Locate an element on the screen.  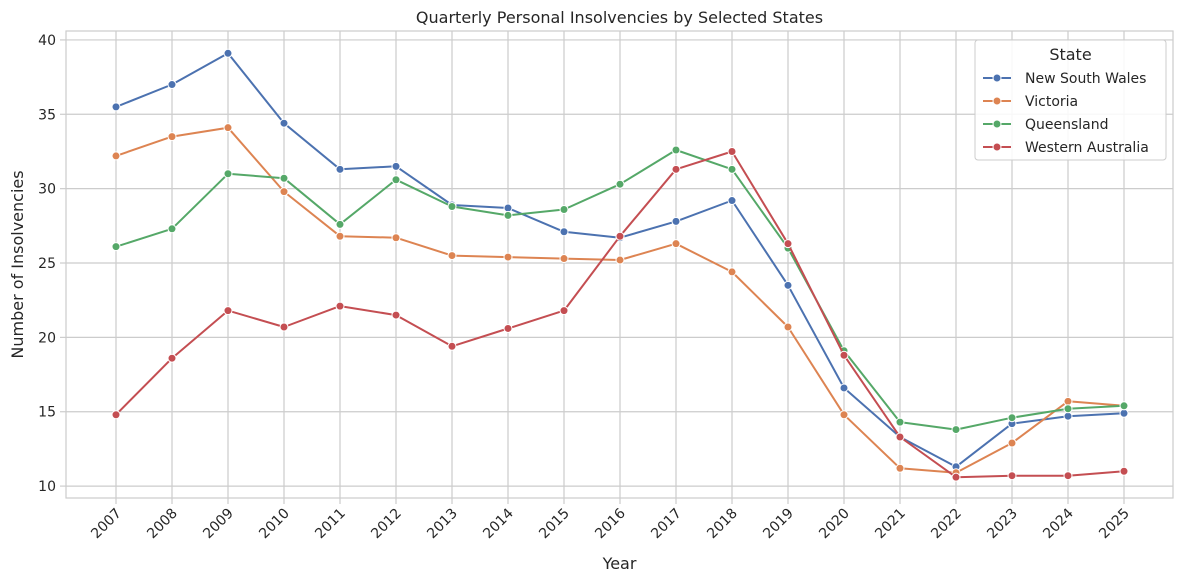
legend-label: Victoria is located at coordinates (1051, 102).